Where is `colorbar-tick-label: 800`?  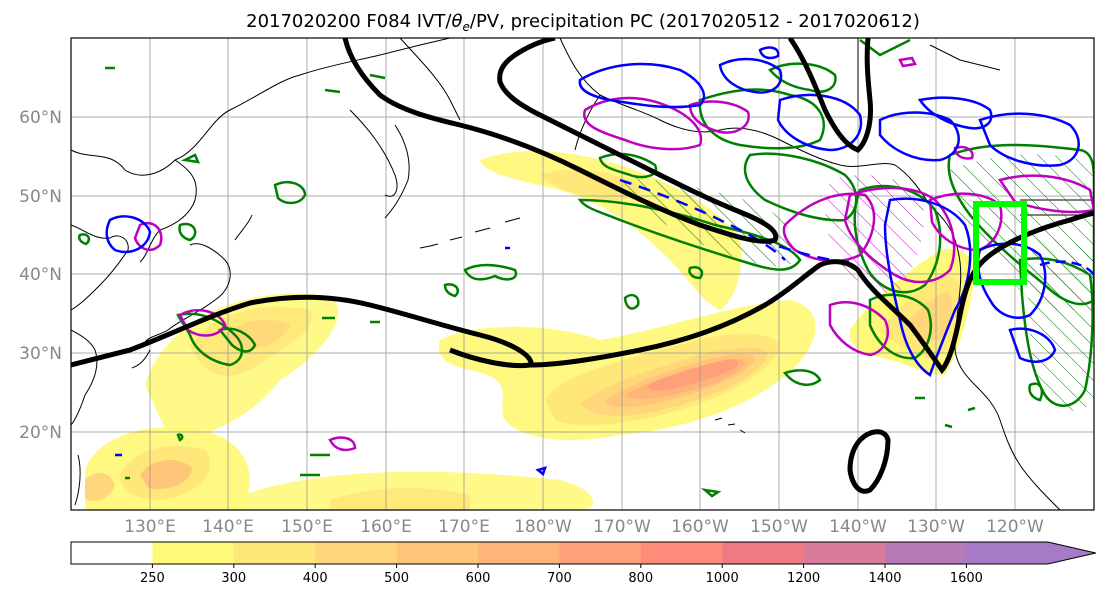
colorbar-tick-label: 800 is located at coordinates (640, 578).